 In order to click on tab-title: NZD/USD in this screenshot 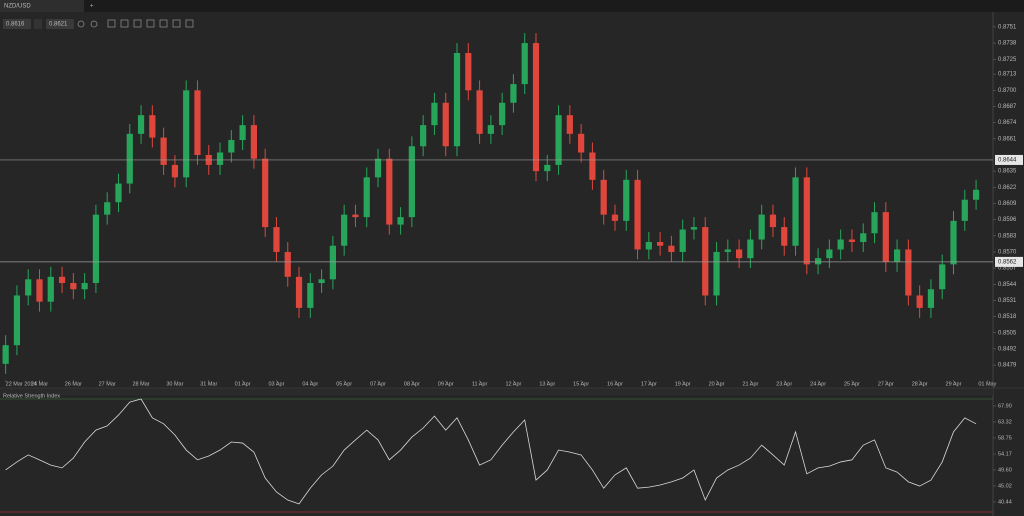, I will do `click(17, 7)`.